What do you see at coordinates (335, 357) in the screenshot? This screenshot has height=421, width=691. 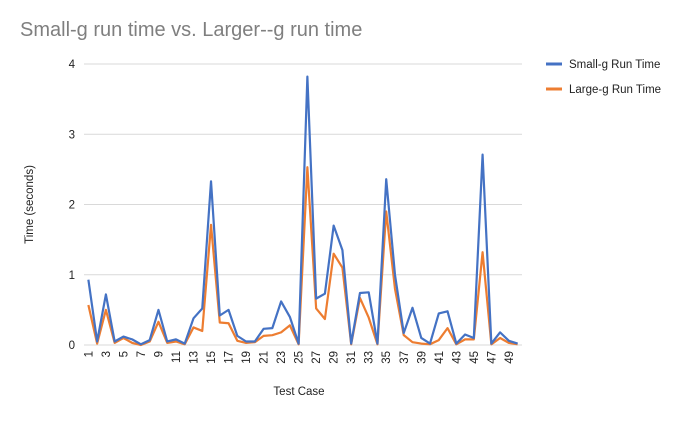 I see `x-tick-label: 29` at bounding box center [335, 357].